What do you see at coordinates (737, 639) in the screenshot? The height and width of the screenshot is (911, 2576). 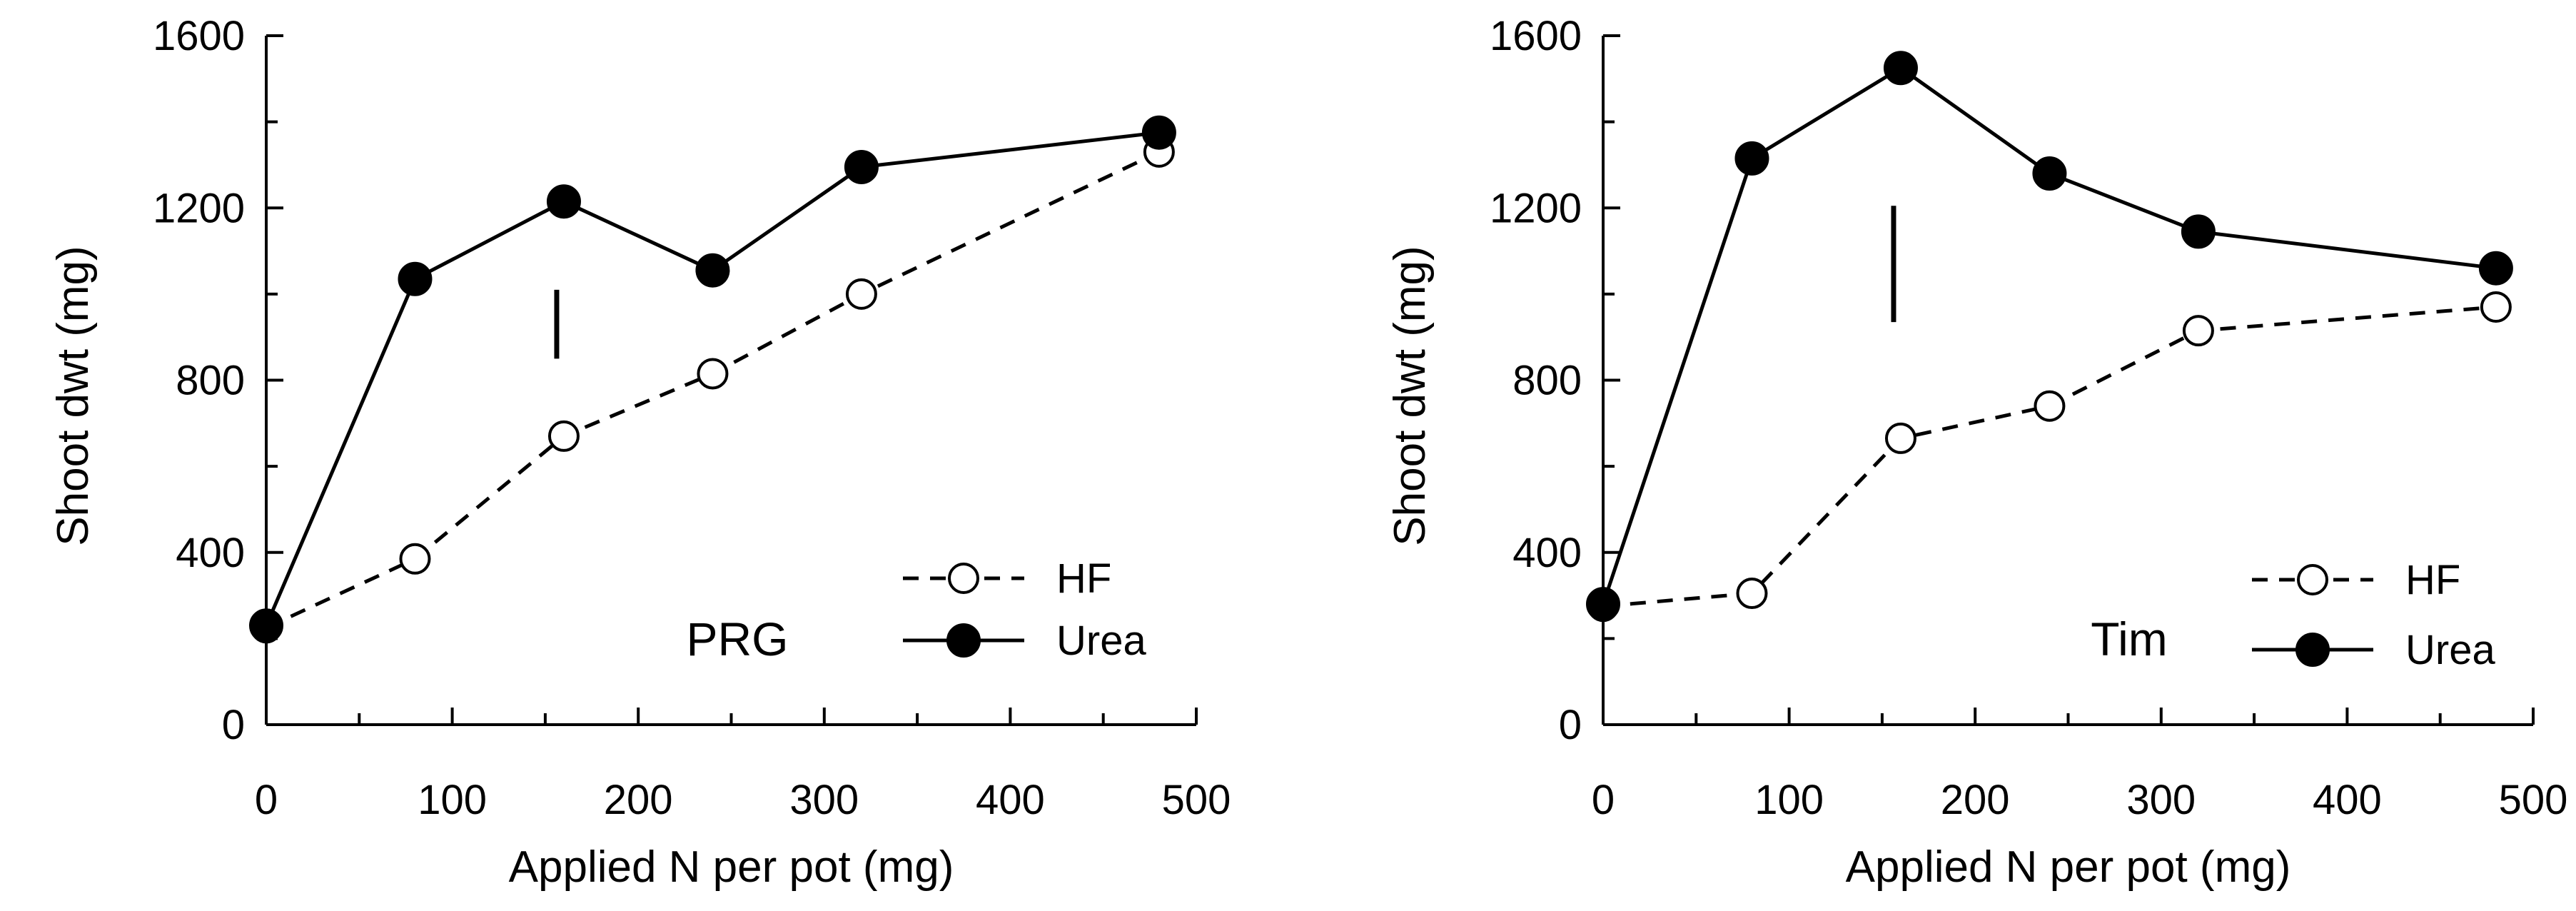 I see `panel-label: PRG` at bounding box center [737, 639].